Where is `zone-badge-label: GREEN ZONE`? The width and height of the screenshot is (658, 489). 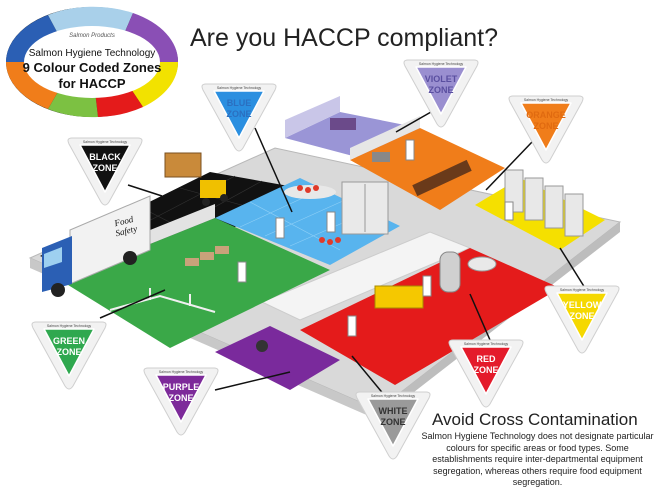 zone-badge-label: GREEN ZONE is located at coordinates (68, 346).